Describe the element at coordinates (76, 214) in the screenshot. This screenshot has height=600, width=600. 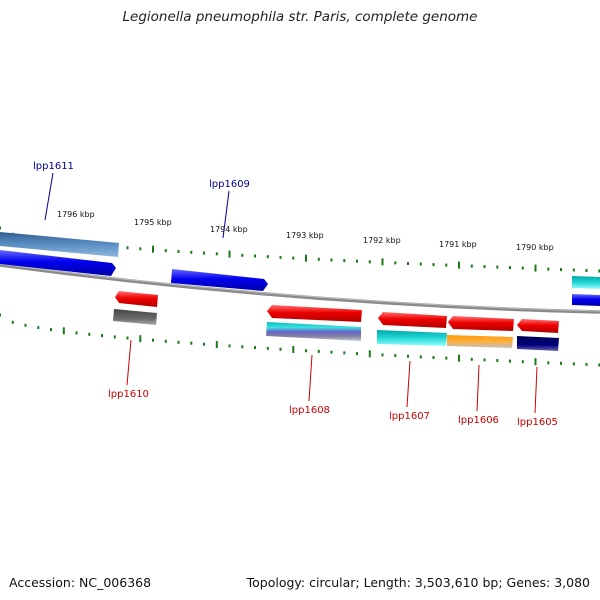
I see `position-label: 1796 kbp` at that location.